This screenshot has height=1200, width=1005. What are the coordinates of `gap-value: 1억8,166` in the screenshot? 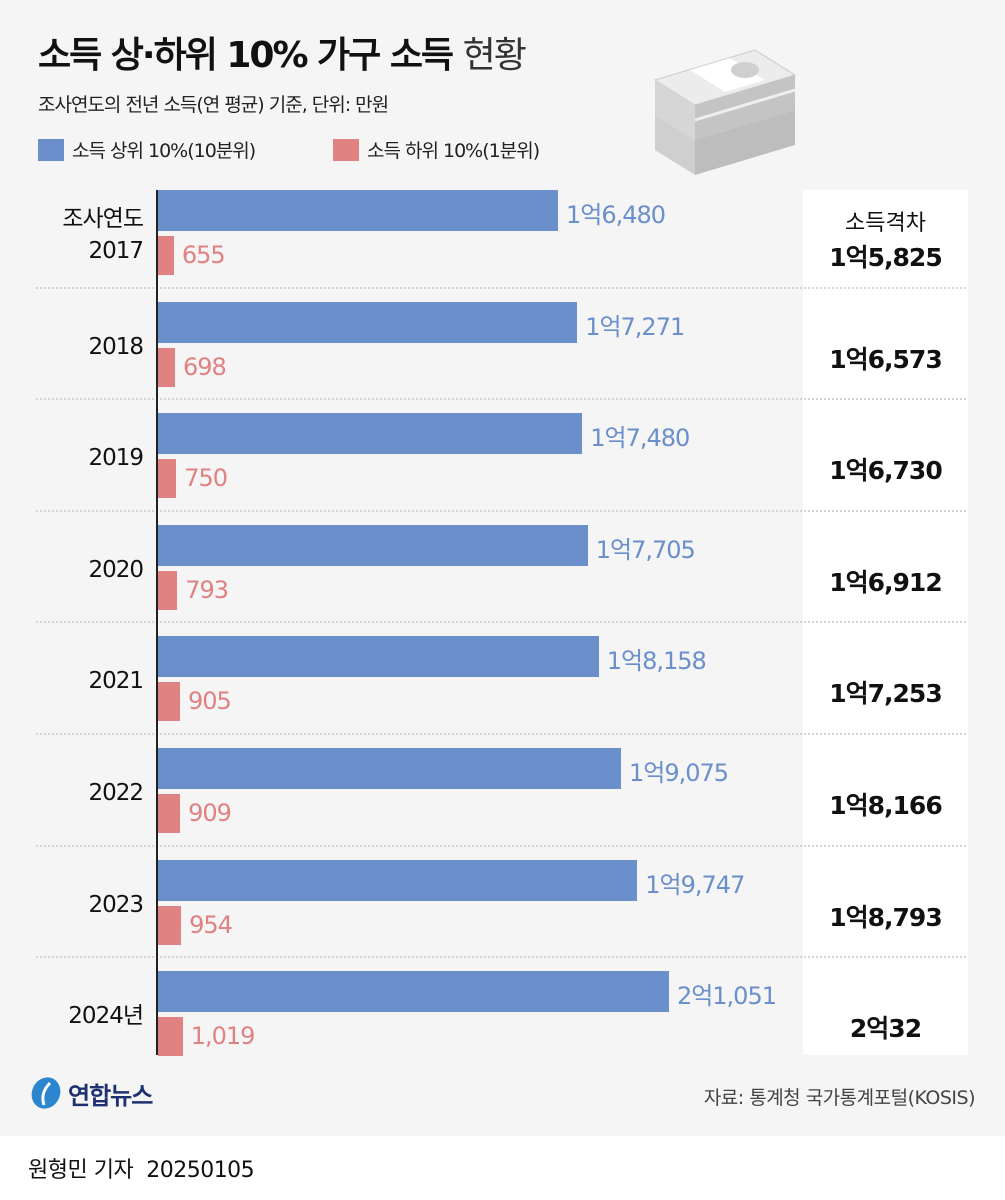 It's located at (885, 805).